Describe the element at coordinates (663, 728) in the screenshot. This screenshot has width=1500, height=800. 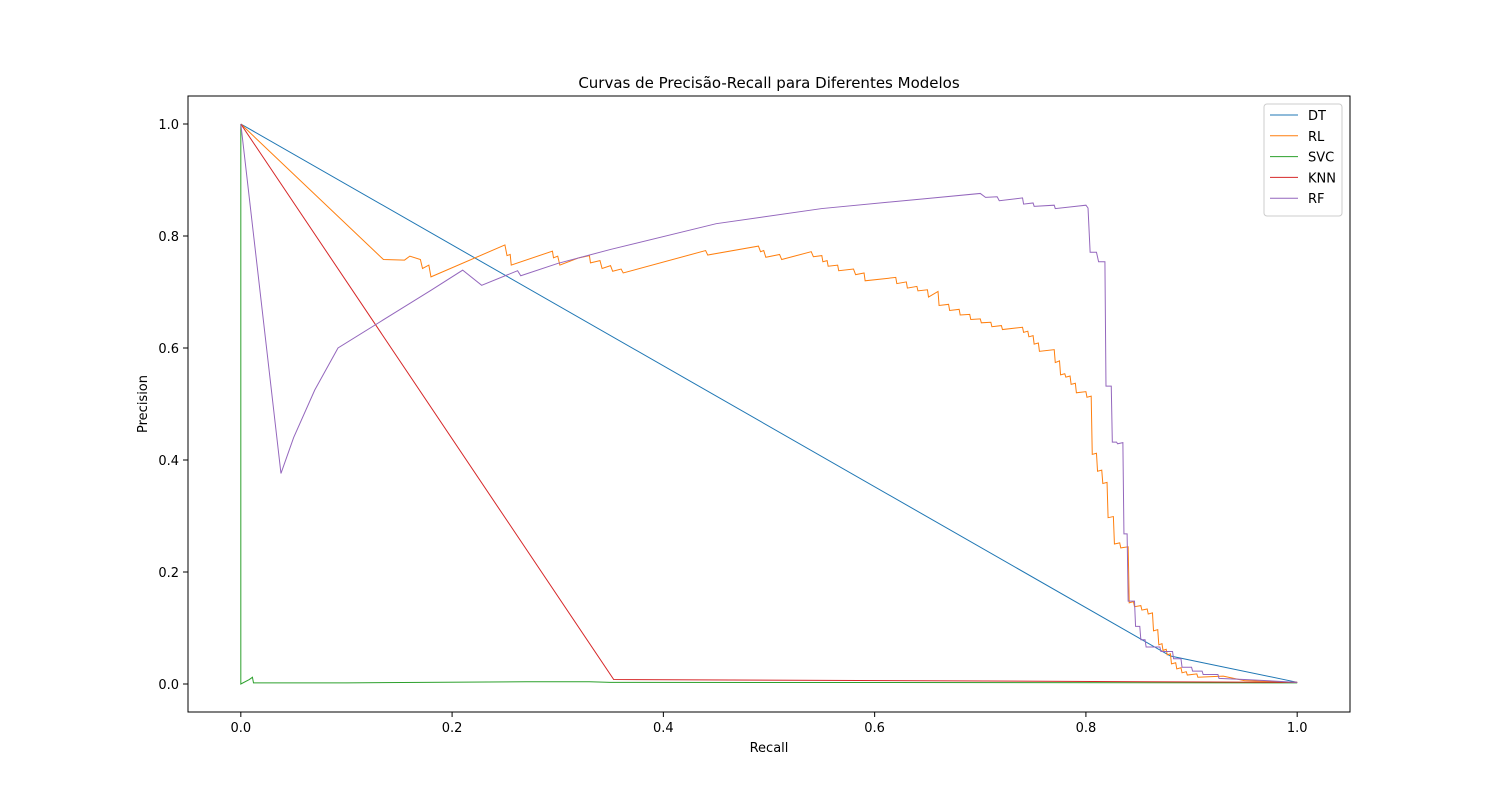
I see `x-tick-label: 0.4` at that location.